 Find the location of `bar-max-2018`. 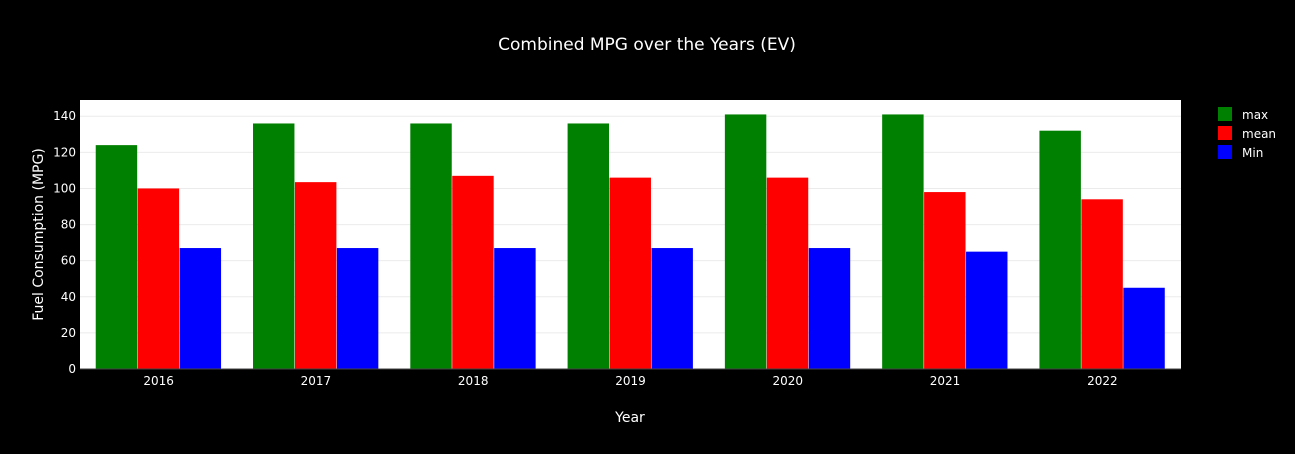

bar-max-2018 is located at coordinates (431, 246).